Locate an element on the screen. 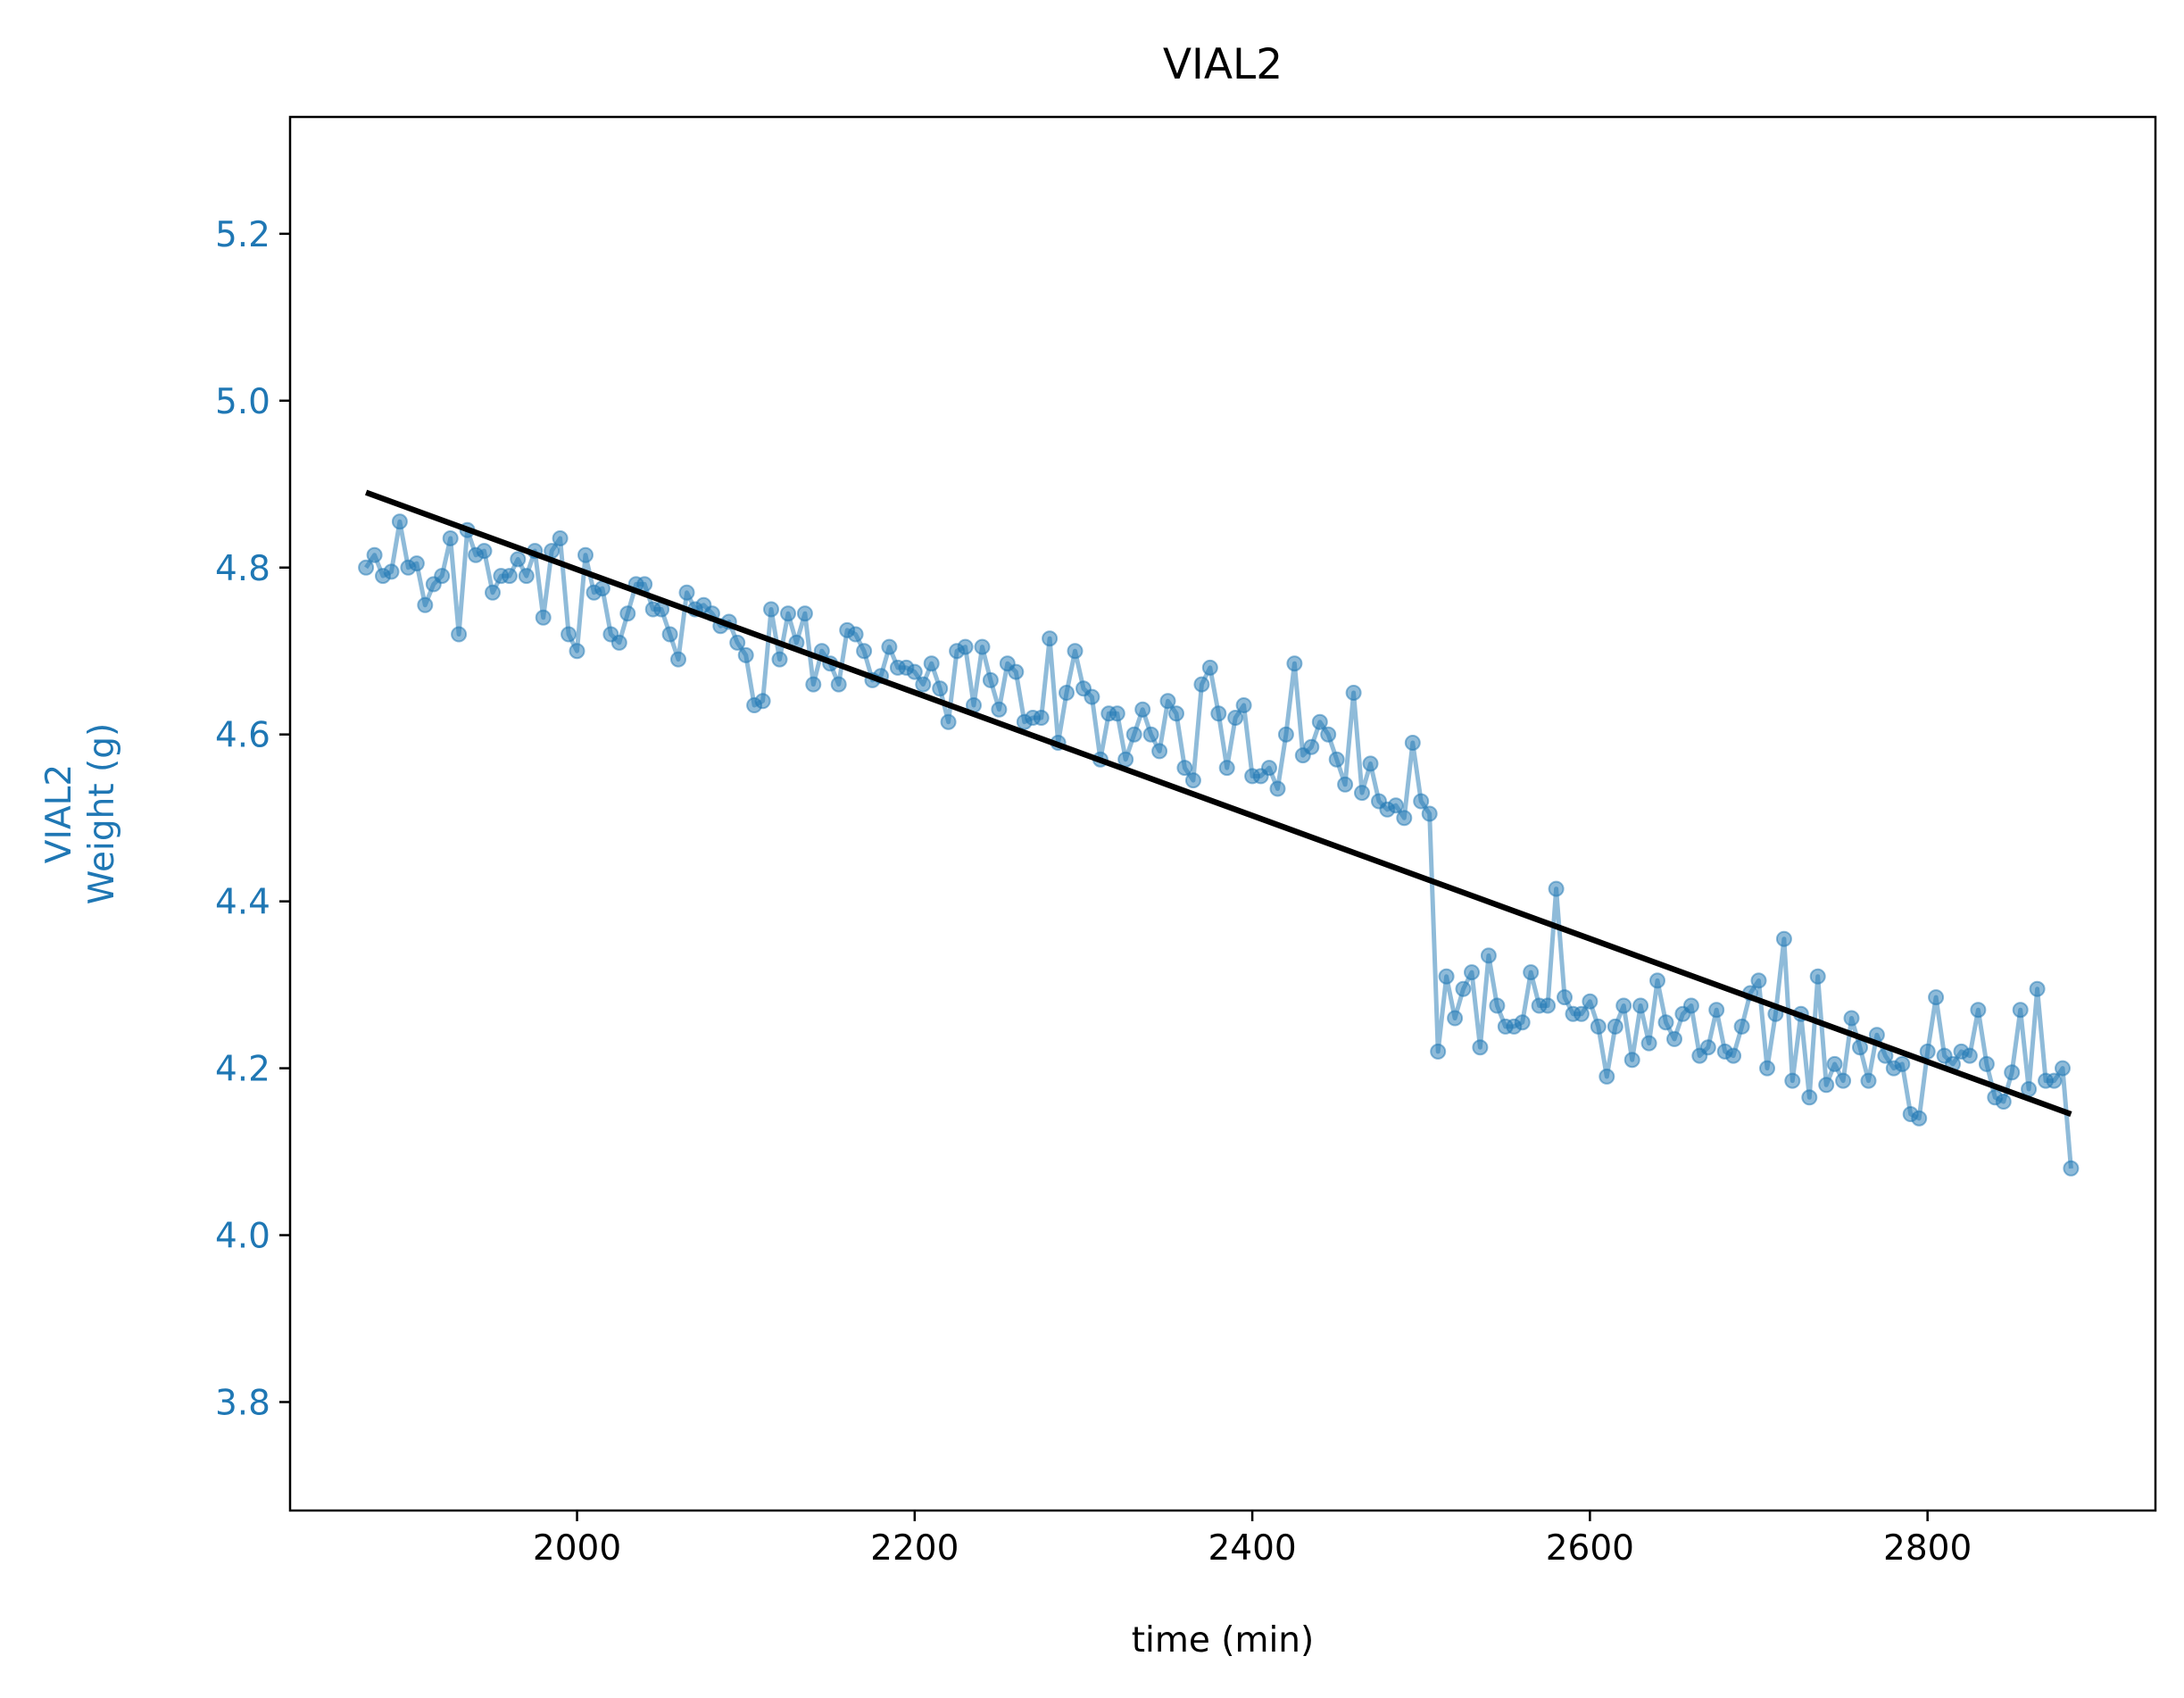 This screenshot has width=2184, height=1698. x-tick-label: 2200 is located at coordinates (914, 1548).